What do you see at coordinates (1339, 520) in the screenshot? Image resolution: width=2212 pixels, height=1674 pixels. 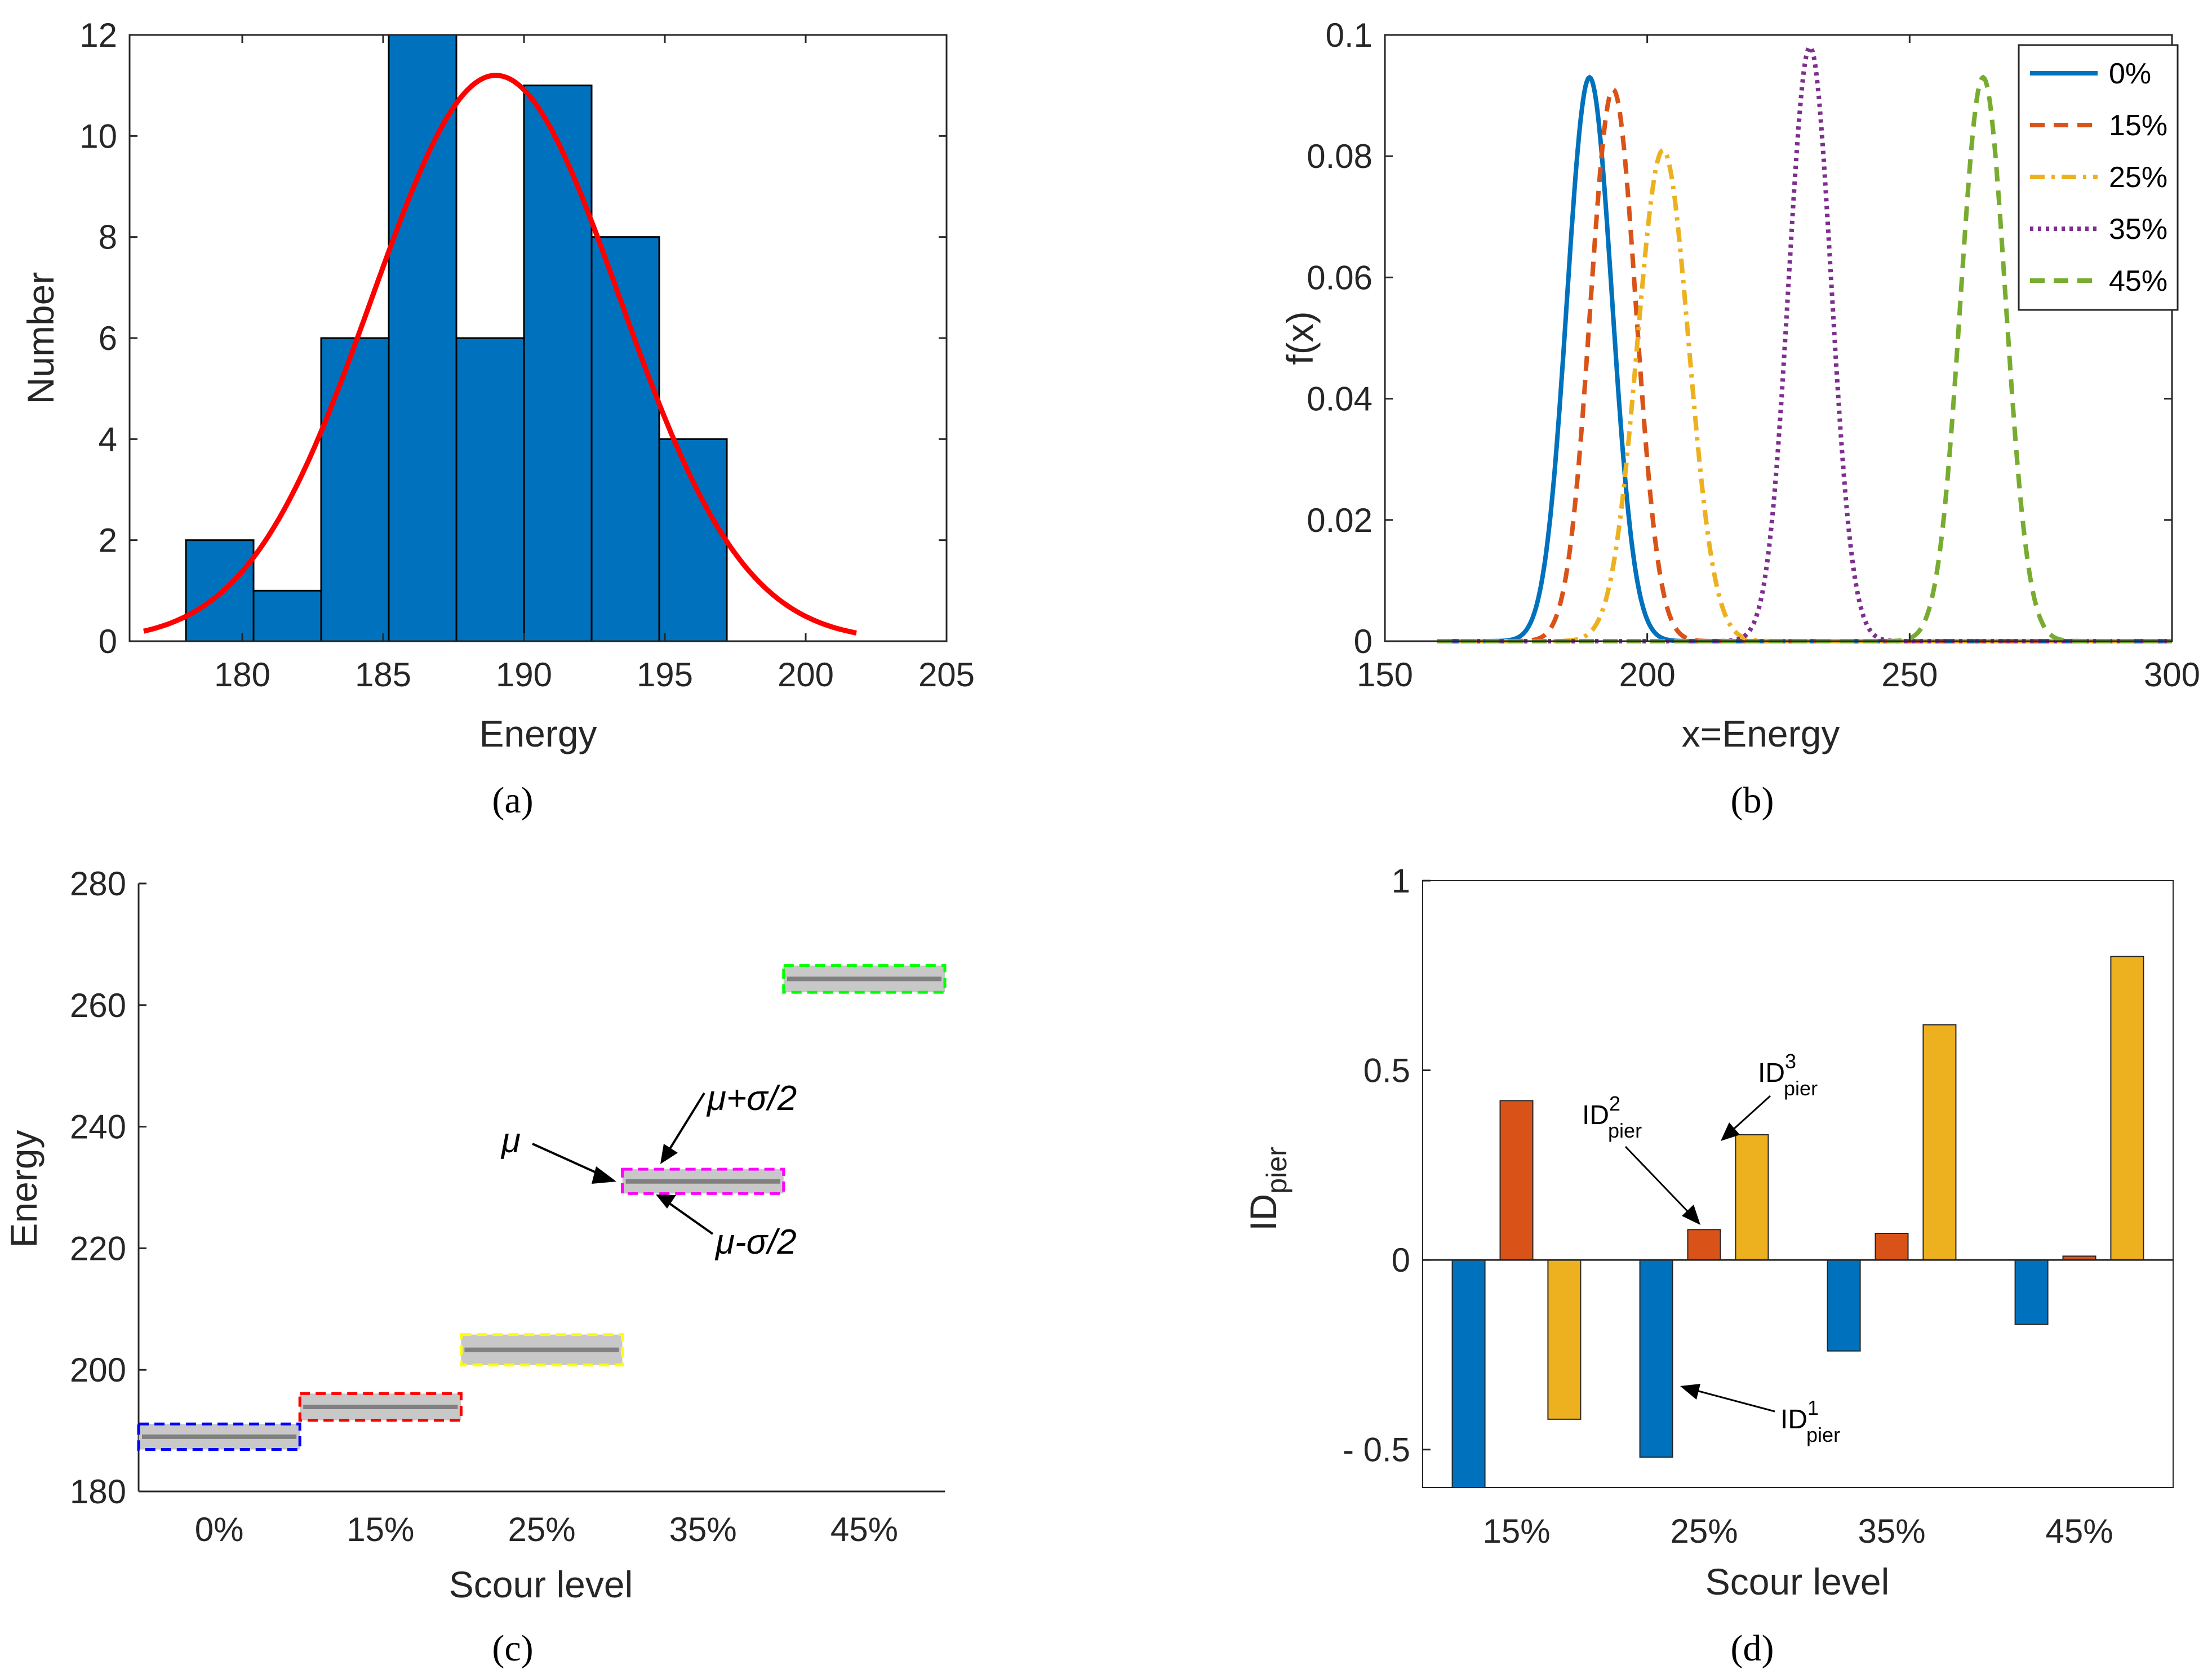 I see `y-tick-label: 0.02` at bounding box center [1339, 520].